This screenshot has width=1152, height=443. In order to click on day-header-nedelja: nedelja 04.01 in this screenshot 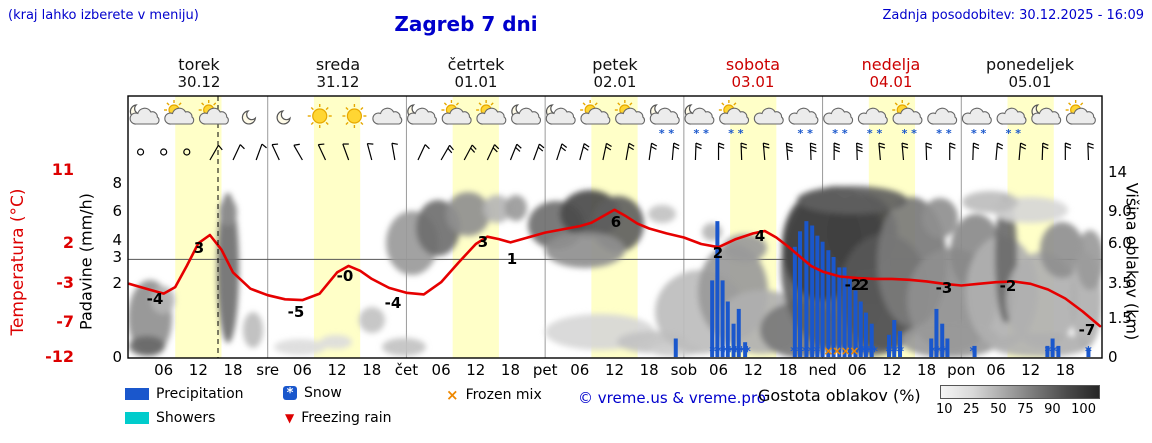, I will do `click(891, 73)`.